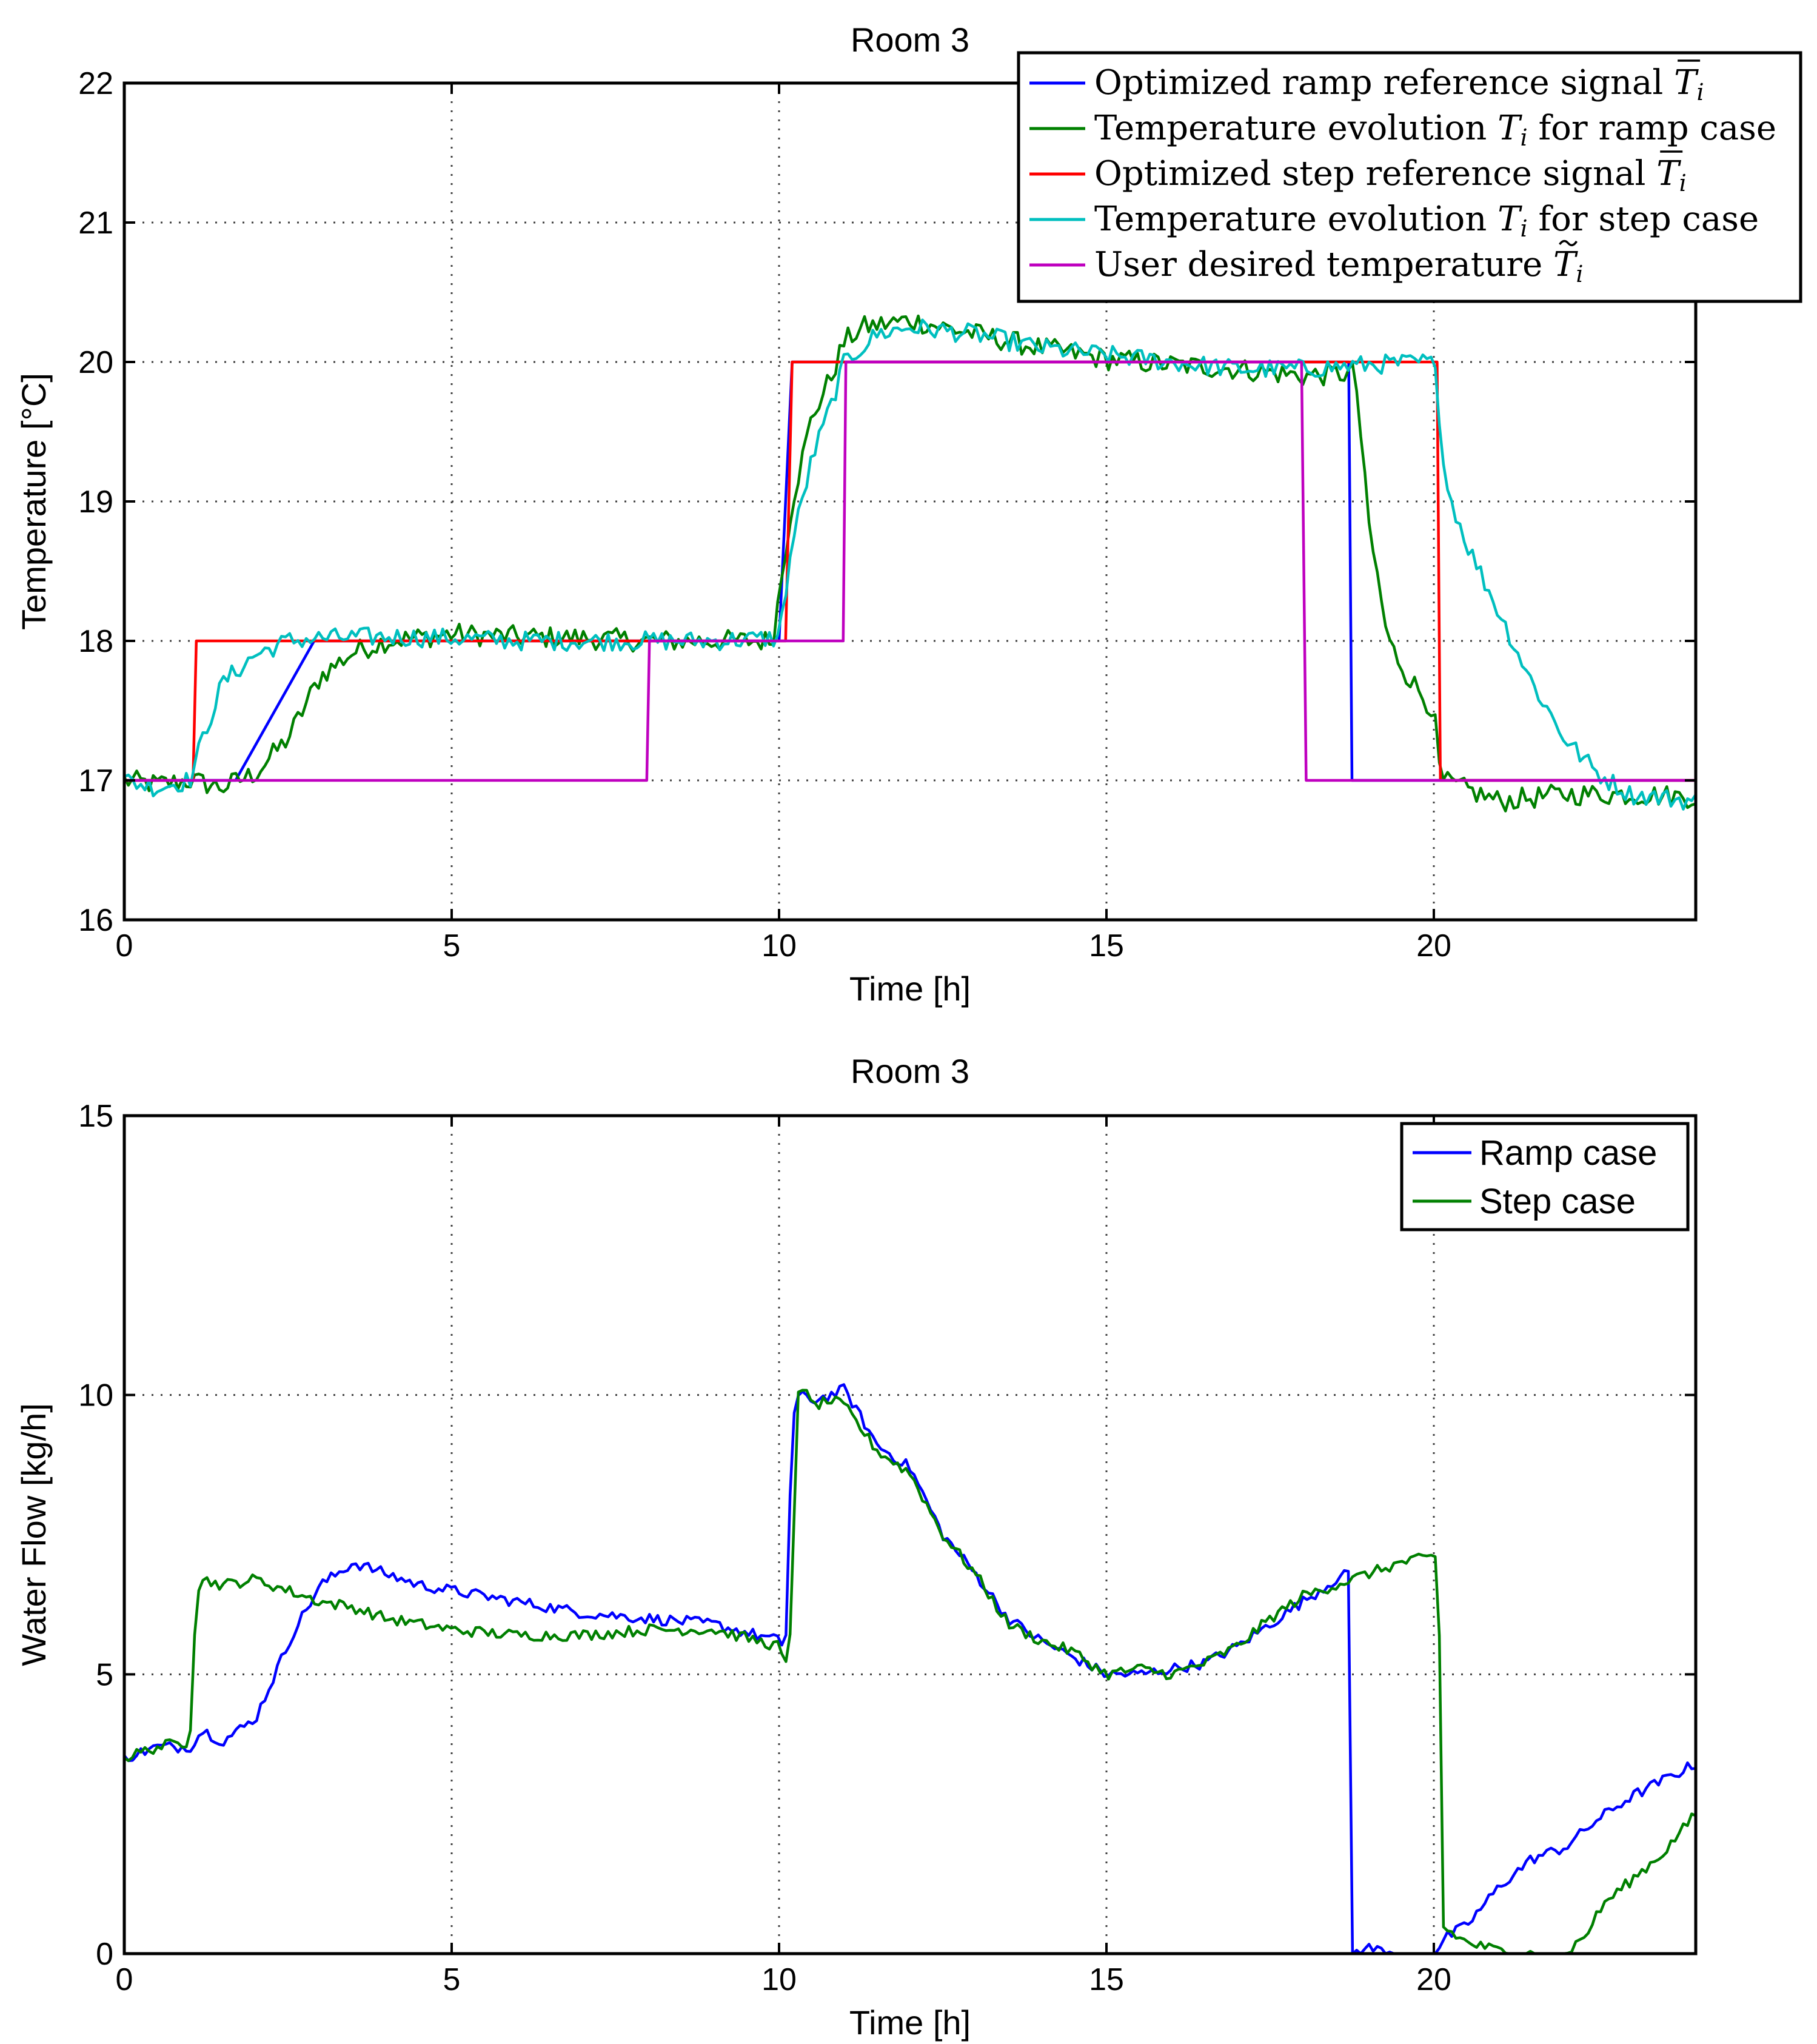 The height and width of the screenshot is (2044, 1817). What do you see at coordinates (95, 1395) in the screenshot?
I see `y-tick-label: 10` at bounding box center [95, 1395].